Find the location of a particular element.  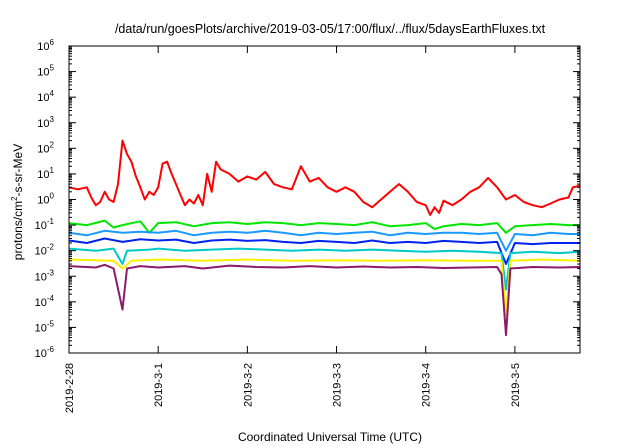

x-tick-label: 2019-2-28 is located at coordinates (70, 388).